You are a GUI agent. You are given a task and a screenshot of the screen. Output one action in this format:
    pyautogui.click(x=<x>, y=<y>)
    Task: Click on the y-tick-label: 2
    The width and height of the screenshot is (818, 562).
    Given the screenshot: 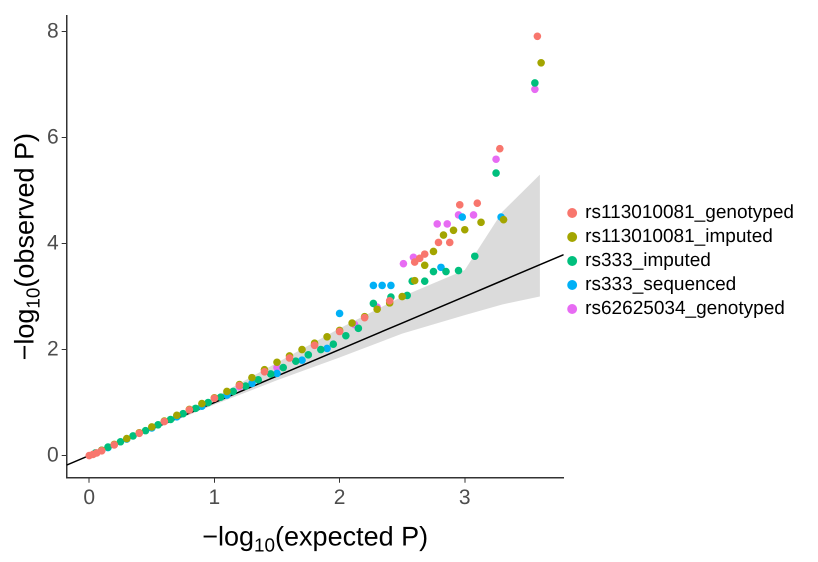 What is the action you would take?
    pyautogui.click(x=52, y=348)
    